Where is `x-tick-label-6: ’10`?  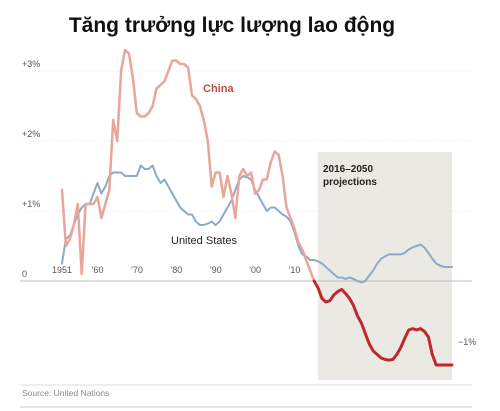 x-tick-label-6: ’10 is located at coordinates (294, 270).